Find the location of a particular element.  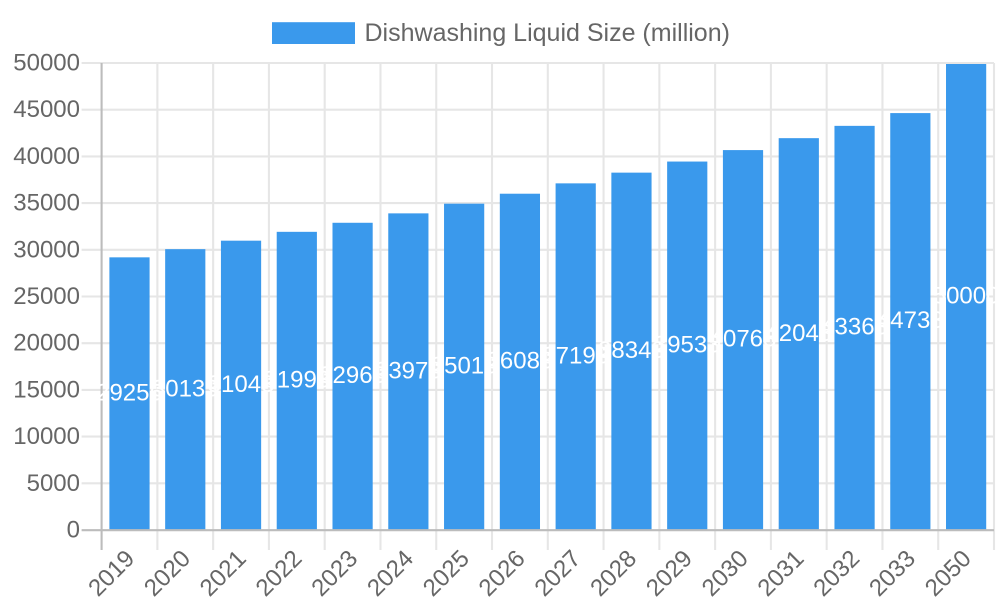

svg-text: 39533 is located at coordinates (687, 344).